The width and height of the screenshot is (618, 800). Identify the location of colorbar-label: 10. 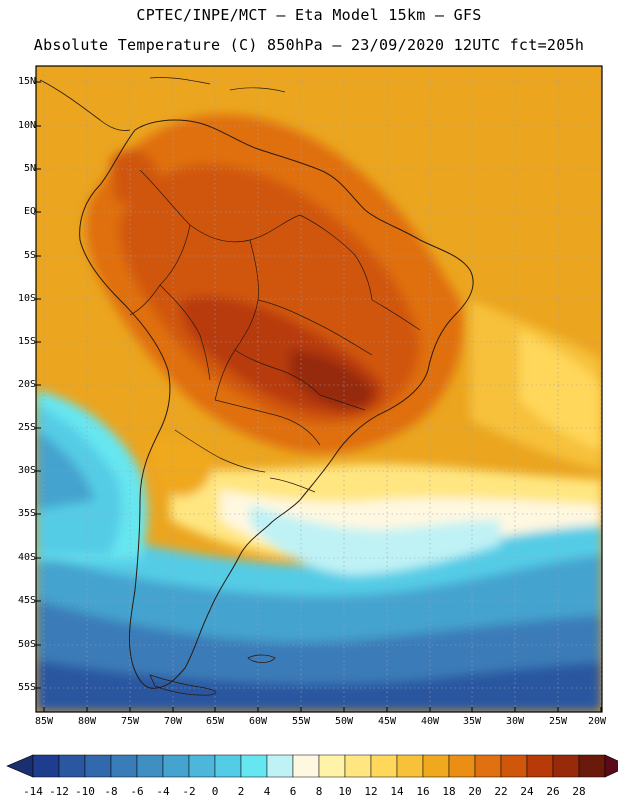
(345, 791).